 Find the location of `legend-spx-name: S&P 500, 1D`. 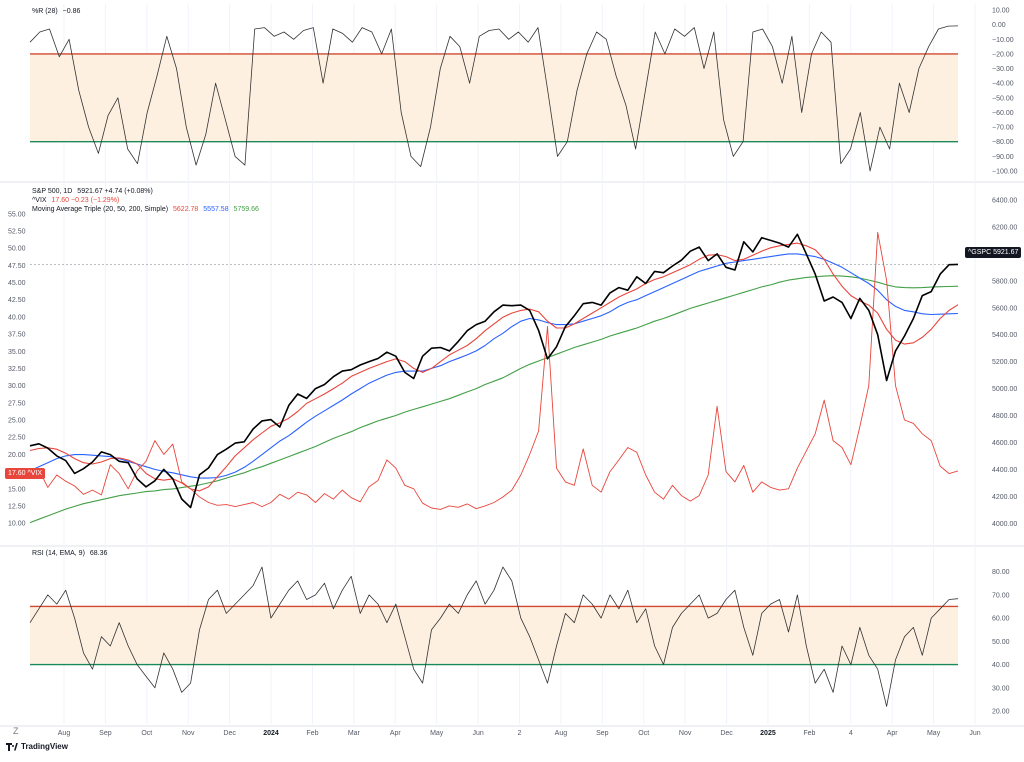

legend-spx-name: S&P 500, 1D is located at coordinates (52, 191).